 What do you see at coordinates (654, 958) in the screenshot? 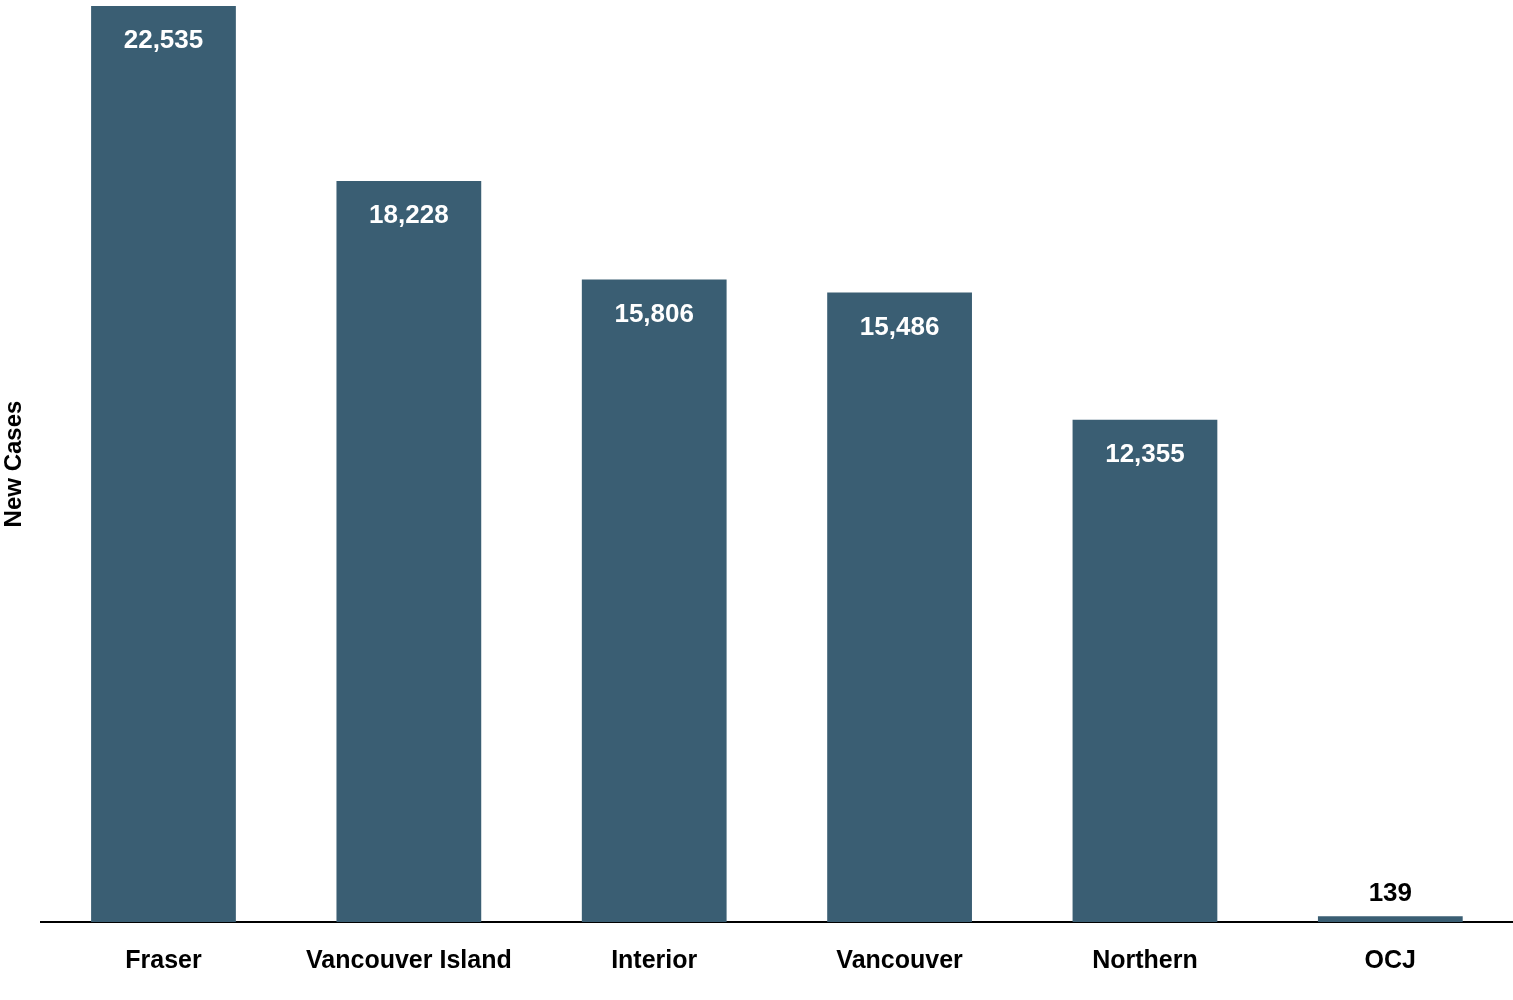
I see `x-tick-label: Interior` at bounding box center [654, 958].